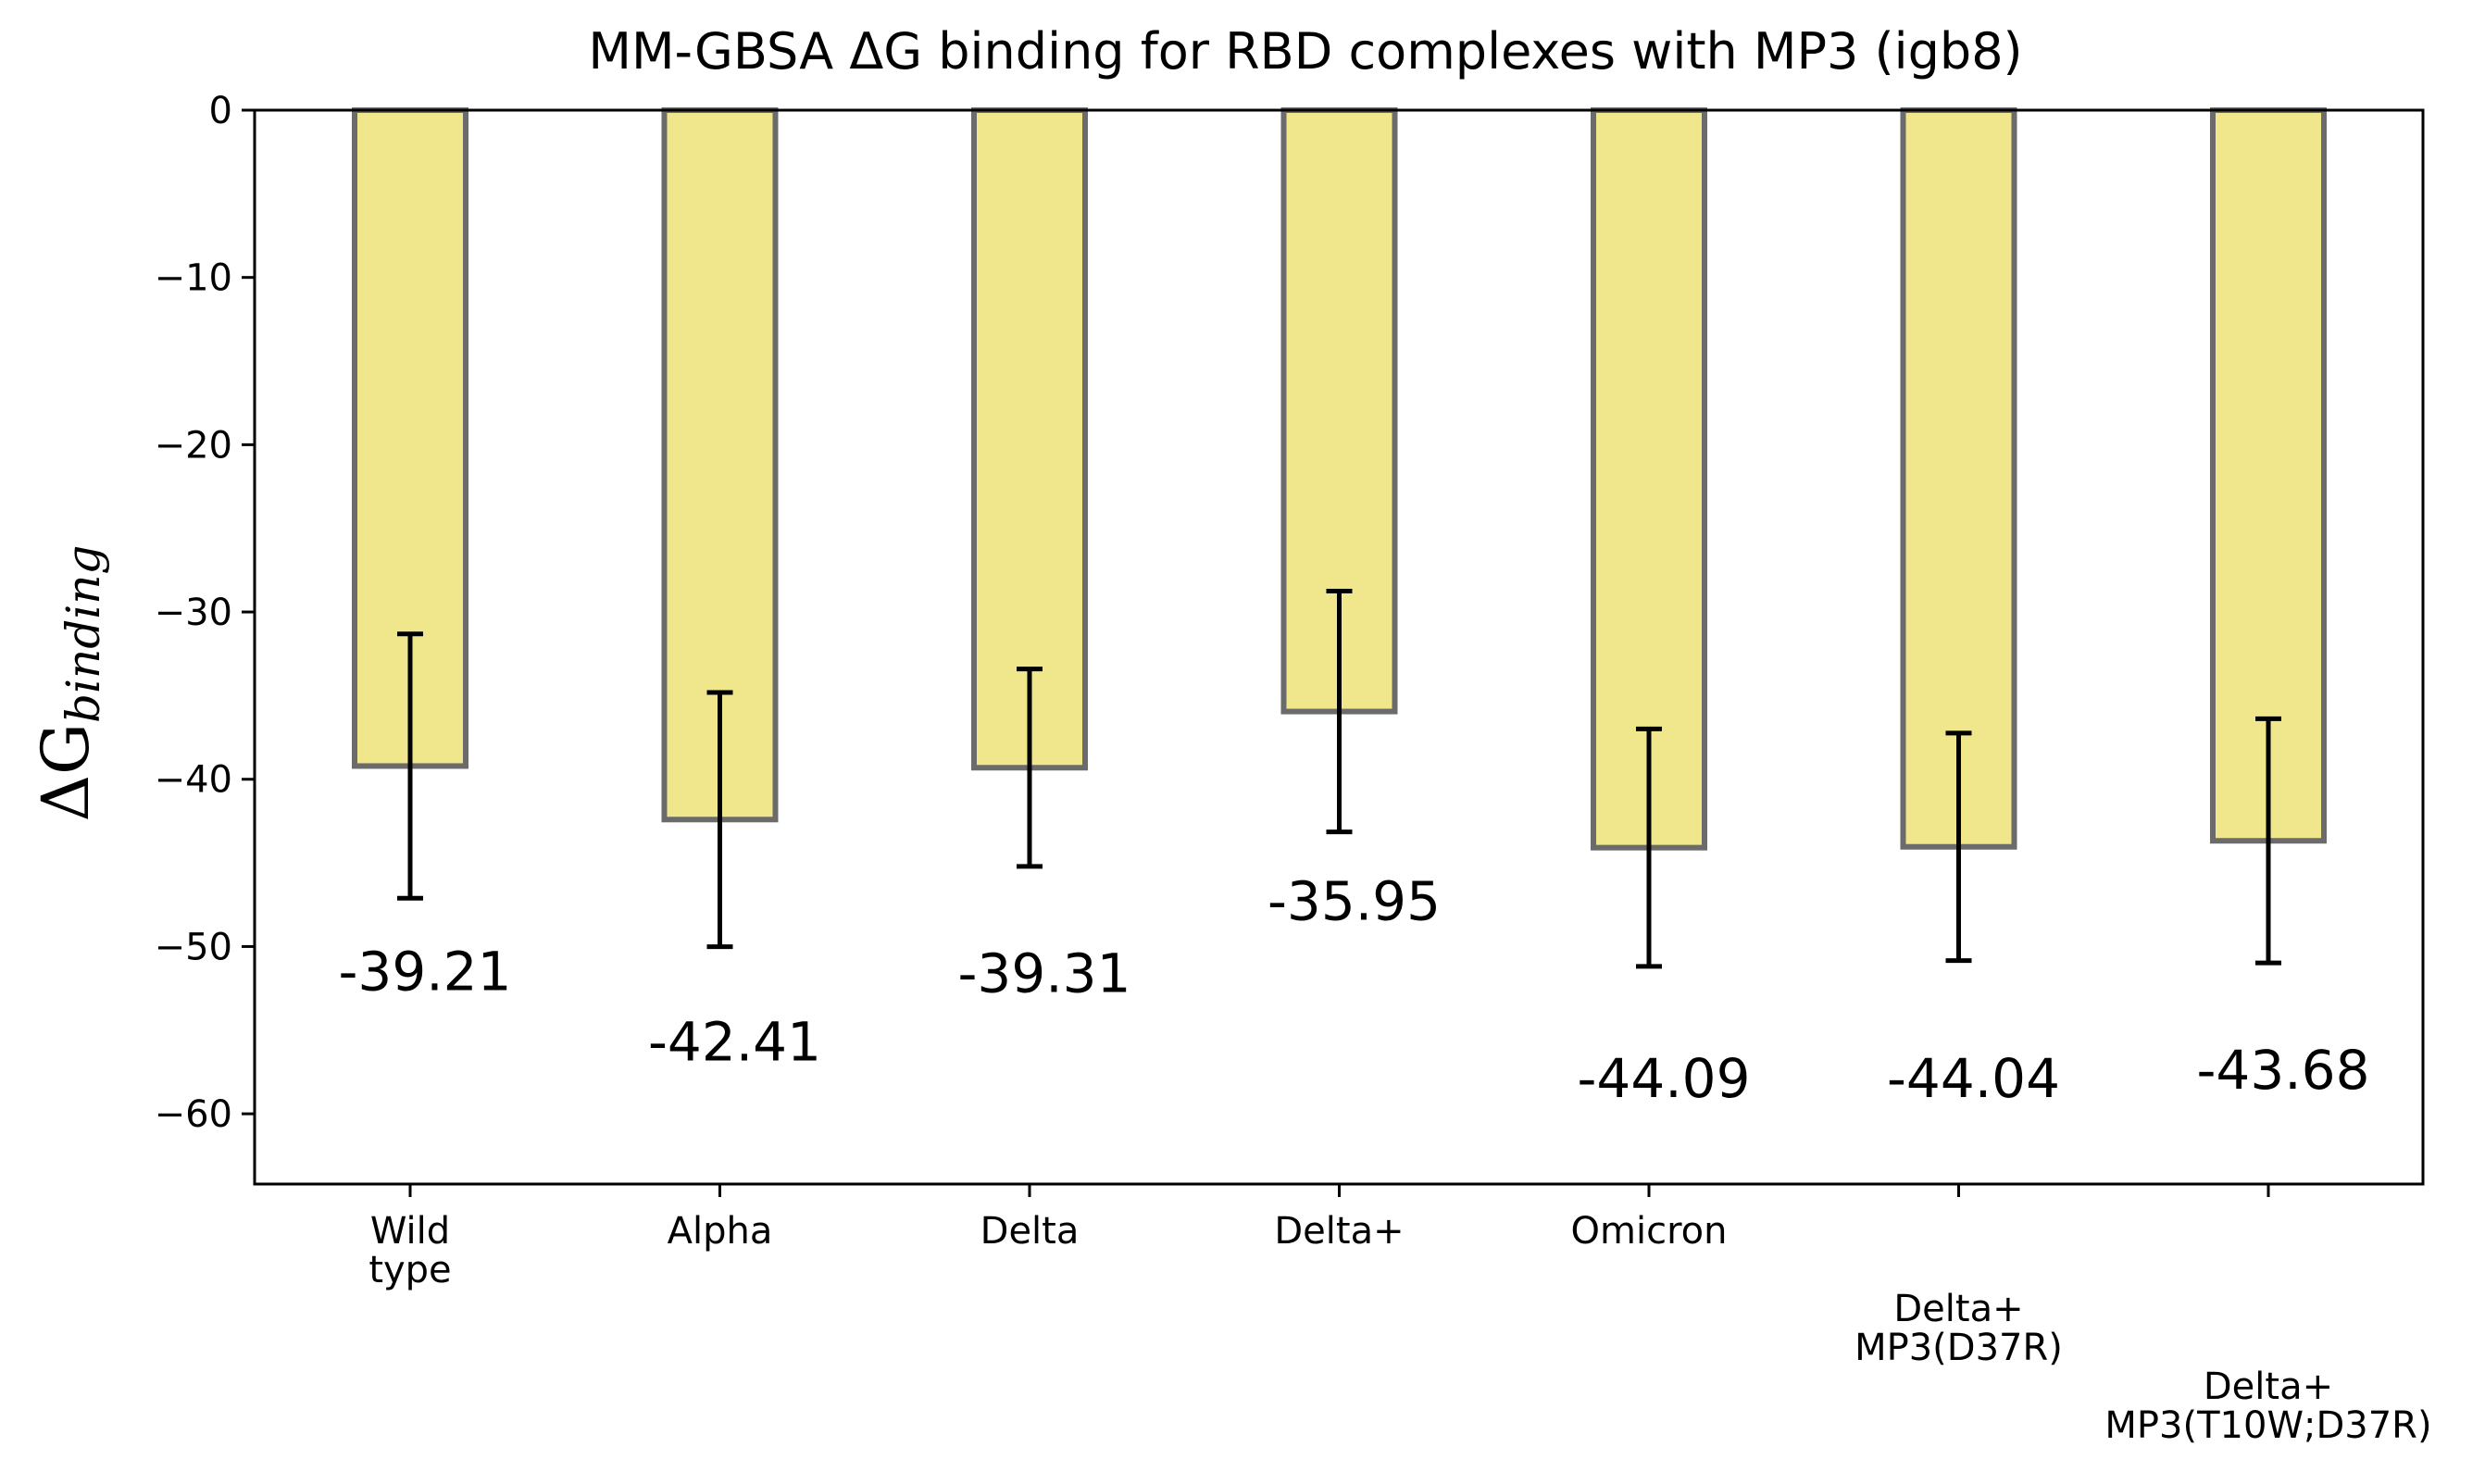 The height and width of the screenshot is (1484, 2485). Describe the element at coordinates (193, 278) in the screenshot. I see `y-tick-label: −10` at that location.